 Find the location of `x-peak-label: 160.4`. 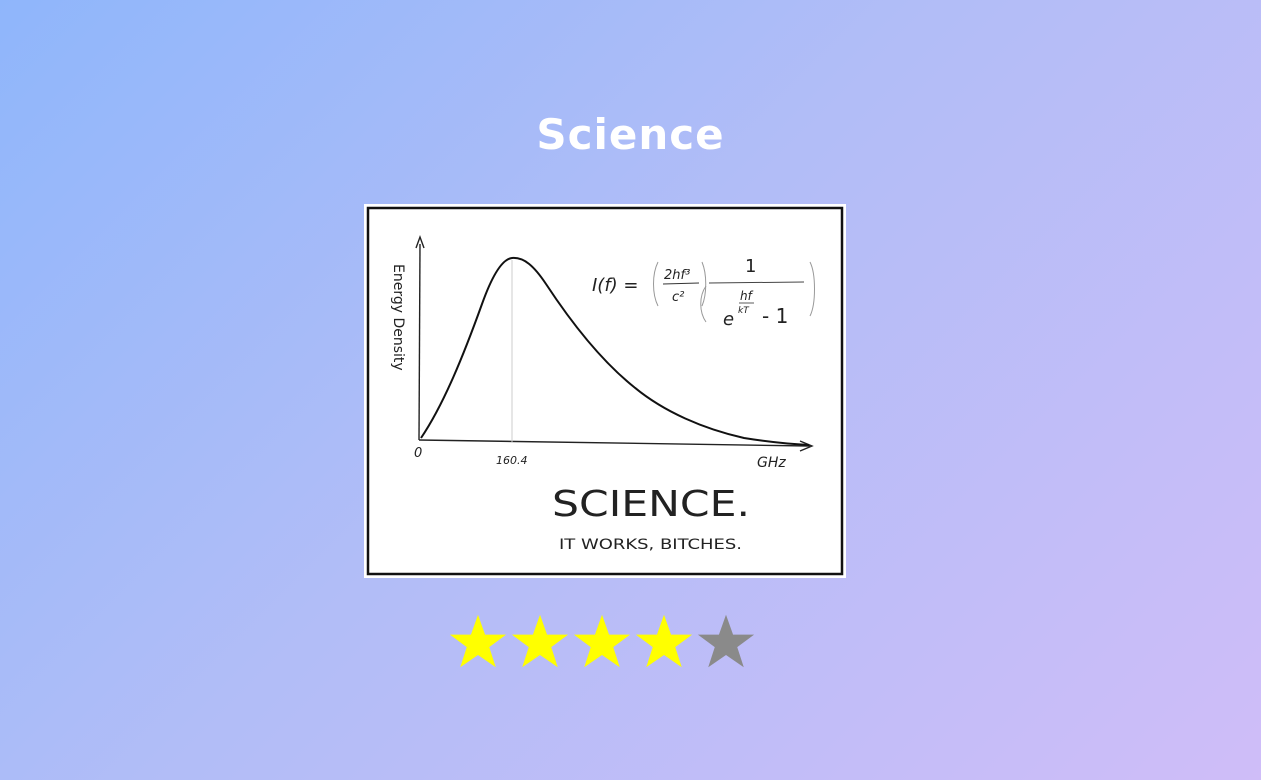

x-peak-label: 160.4 is located at coordinates (512, 460).